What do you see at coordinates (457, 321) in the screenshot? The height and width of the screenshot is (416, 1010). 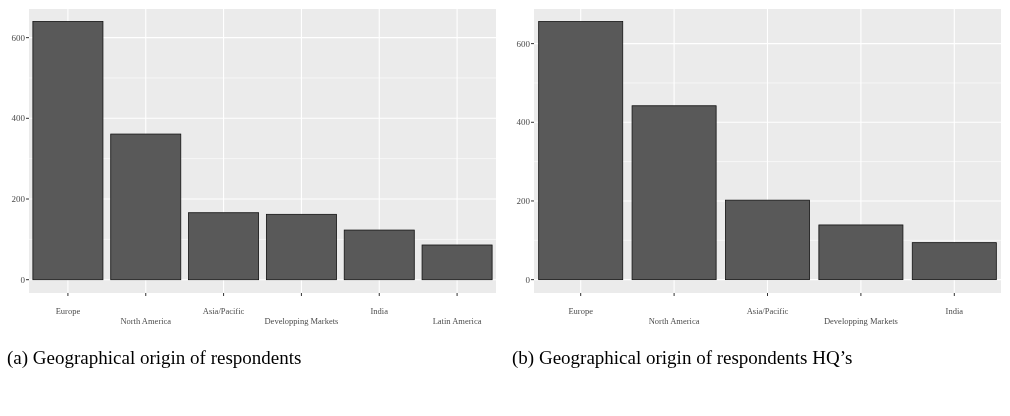 I see `x-tick-label: Latin America` at bounding box center [457, 321].